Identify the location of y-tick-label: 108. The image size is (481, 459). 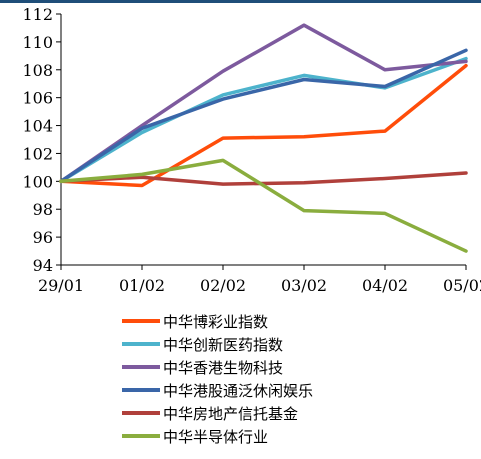
(37, 70).